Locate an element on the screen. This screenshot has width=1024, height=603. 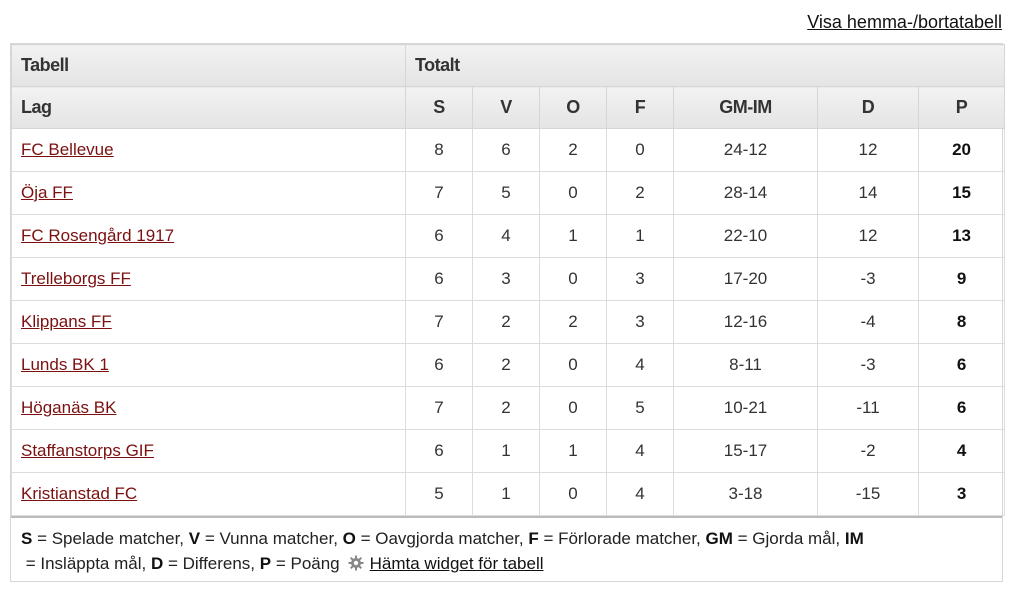
header-tabell: Tabell is located at coordinates (208, 65).